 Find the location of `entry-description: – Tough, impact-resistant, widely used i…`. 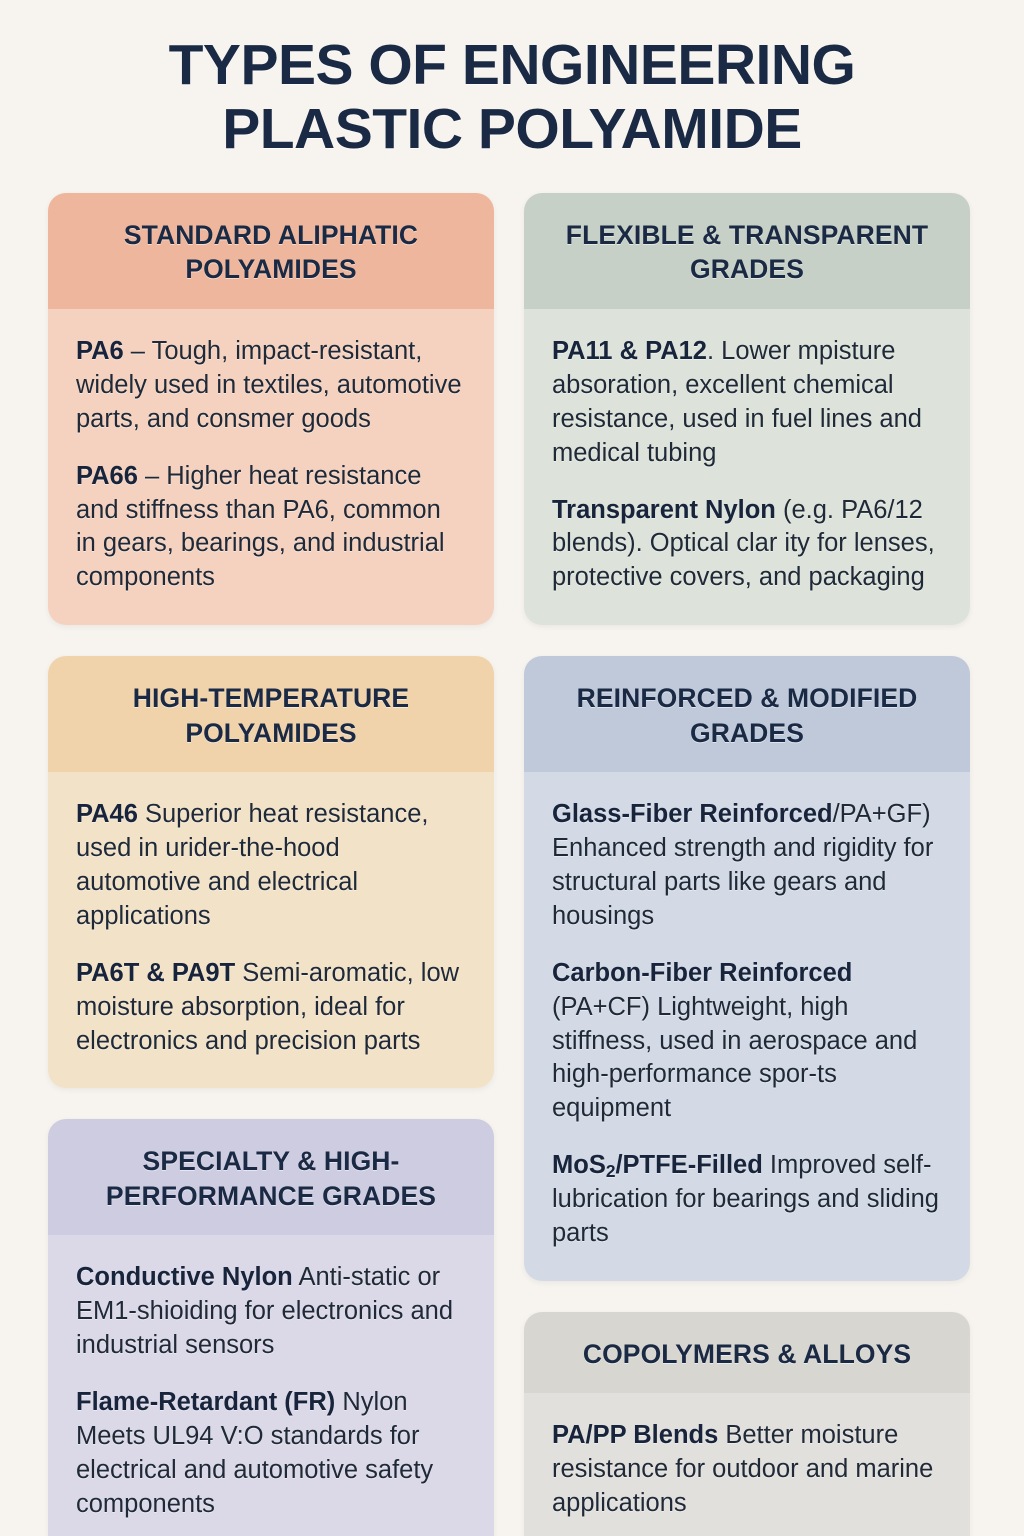

entry-description: – Tough, impact-resistant, widely used i… is located at coordinates (269, 384).